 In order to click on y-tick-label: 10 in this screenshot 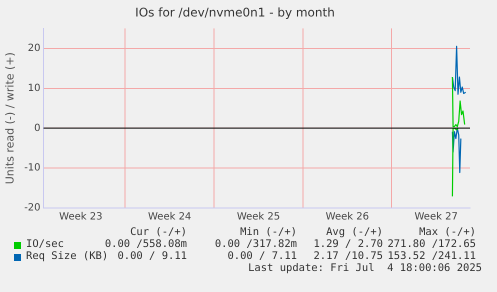, I will do `click(34, 88)`.